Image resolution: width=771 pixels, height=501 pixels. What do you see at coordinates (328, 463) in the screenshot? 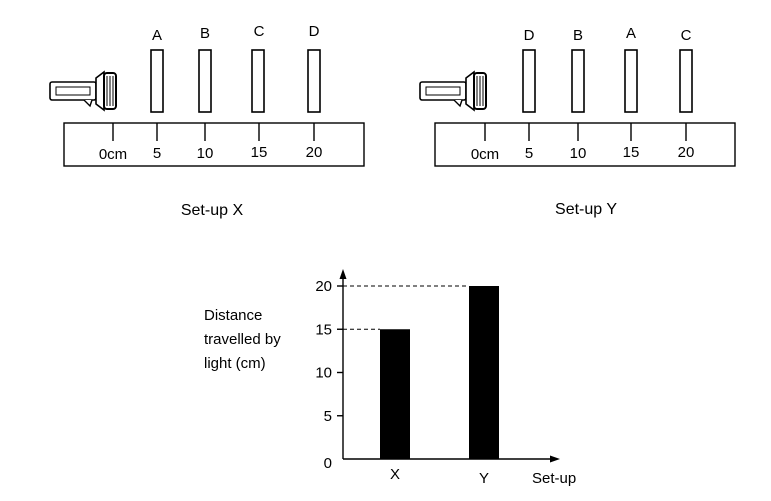
I see `y-tick-label: 0` at bounding box center [328, 463].